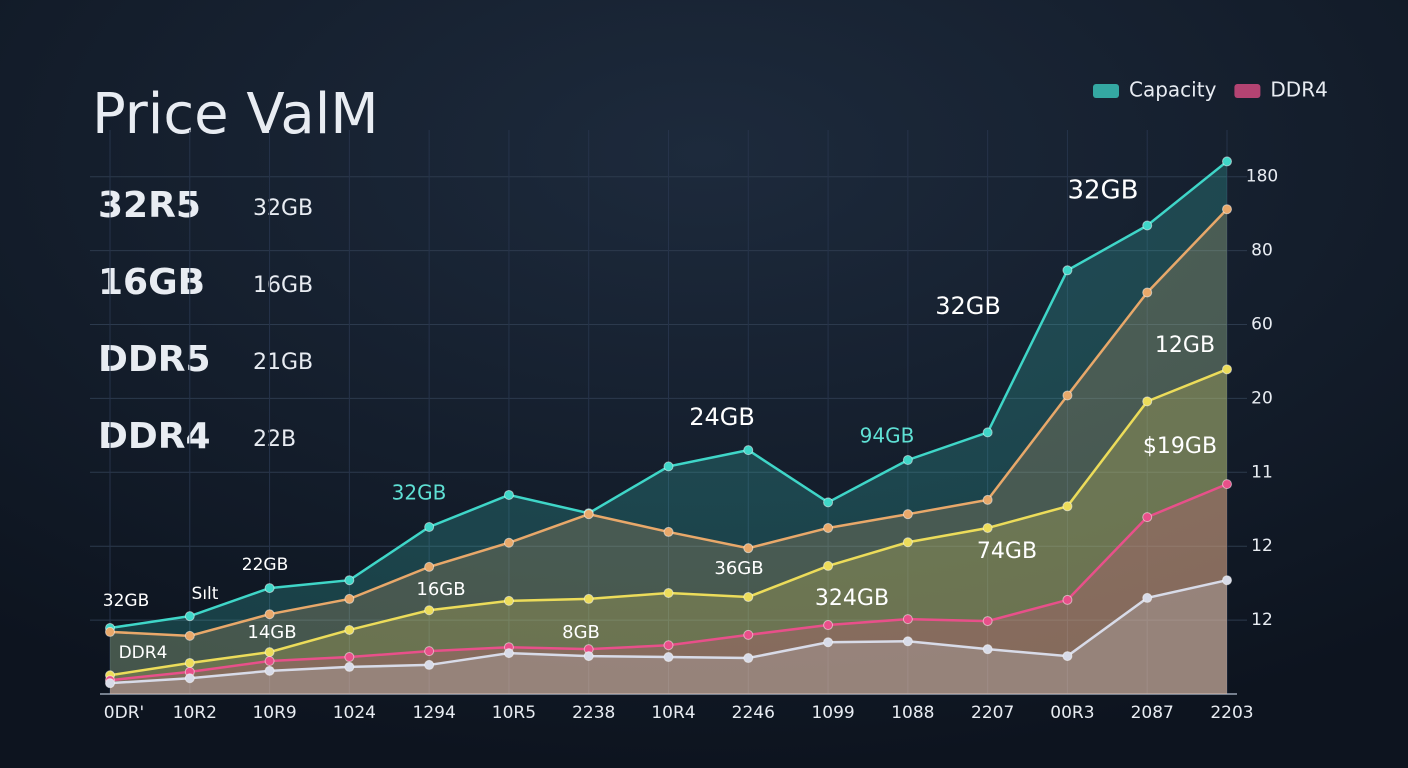 The height and width of the screenshot is (768, 1408). What do you see at coordinates (1180, 446) in the screenshot?
I see `annotation: $19GB` at bounding box center [1180, 446].